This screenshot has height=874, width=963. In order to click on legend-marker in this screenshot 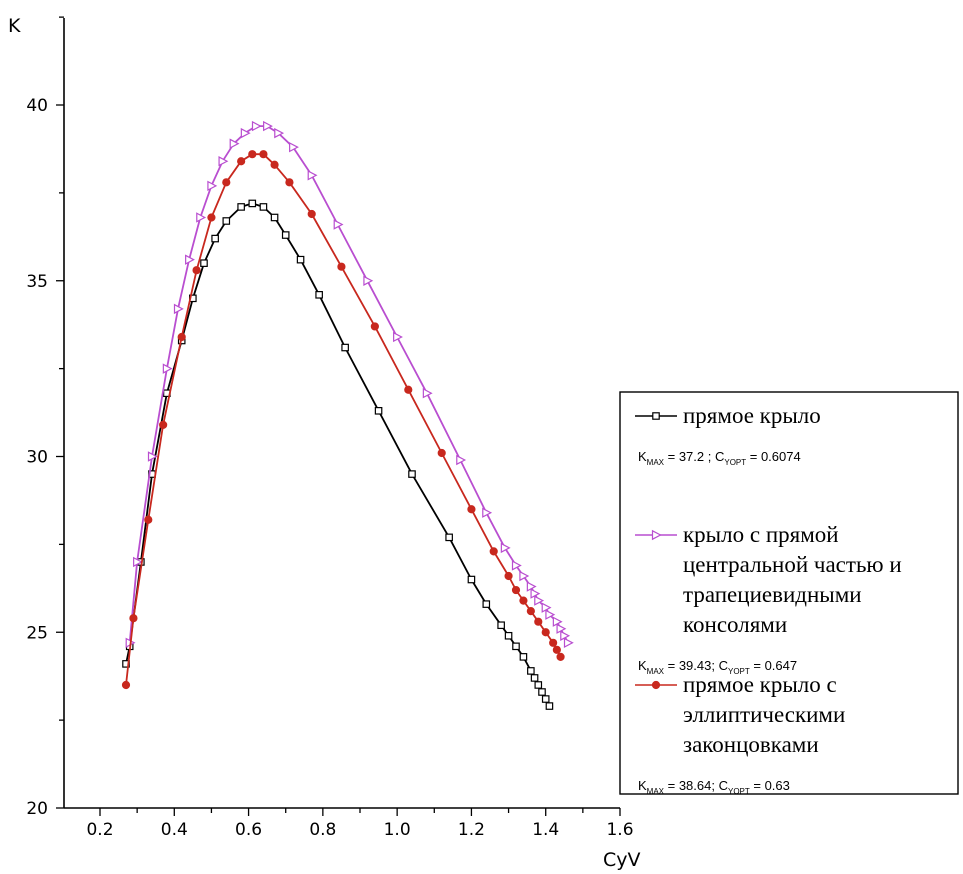, I will do `click(656, 535)`.